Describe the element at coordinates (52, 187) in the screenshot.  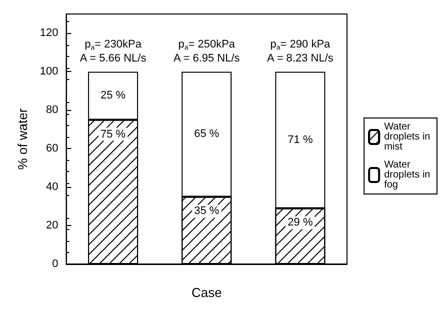
I see `y-tick-label: 40` at that location.